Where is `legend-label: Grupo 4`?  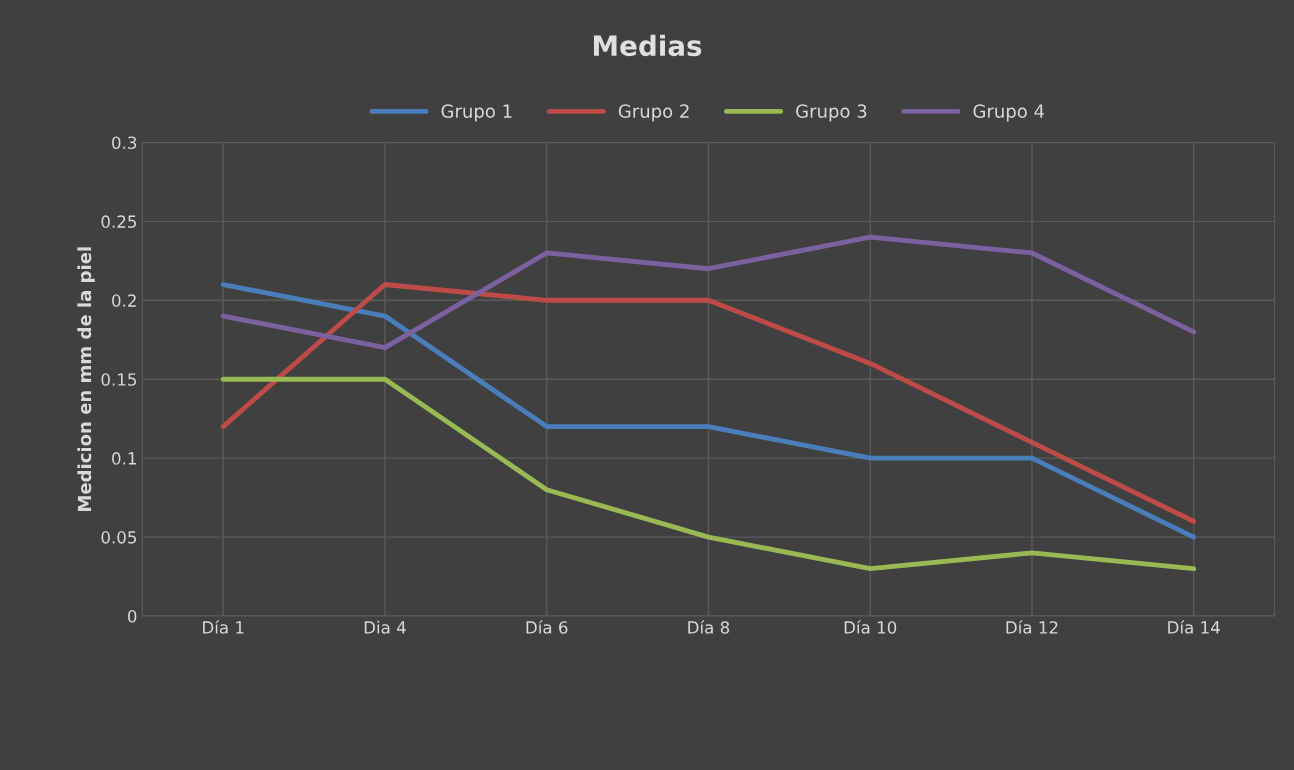
legend-label: Grupo 4 is located at coordinates (1009, 113).